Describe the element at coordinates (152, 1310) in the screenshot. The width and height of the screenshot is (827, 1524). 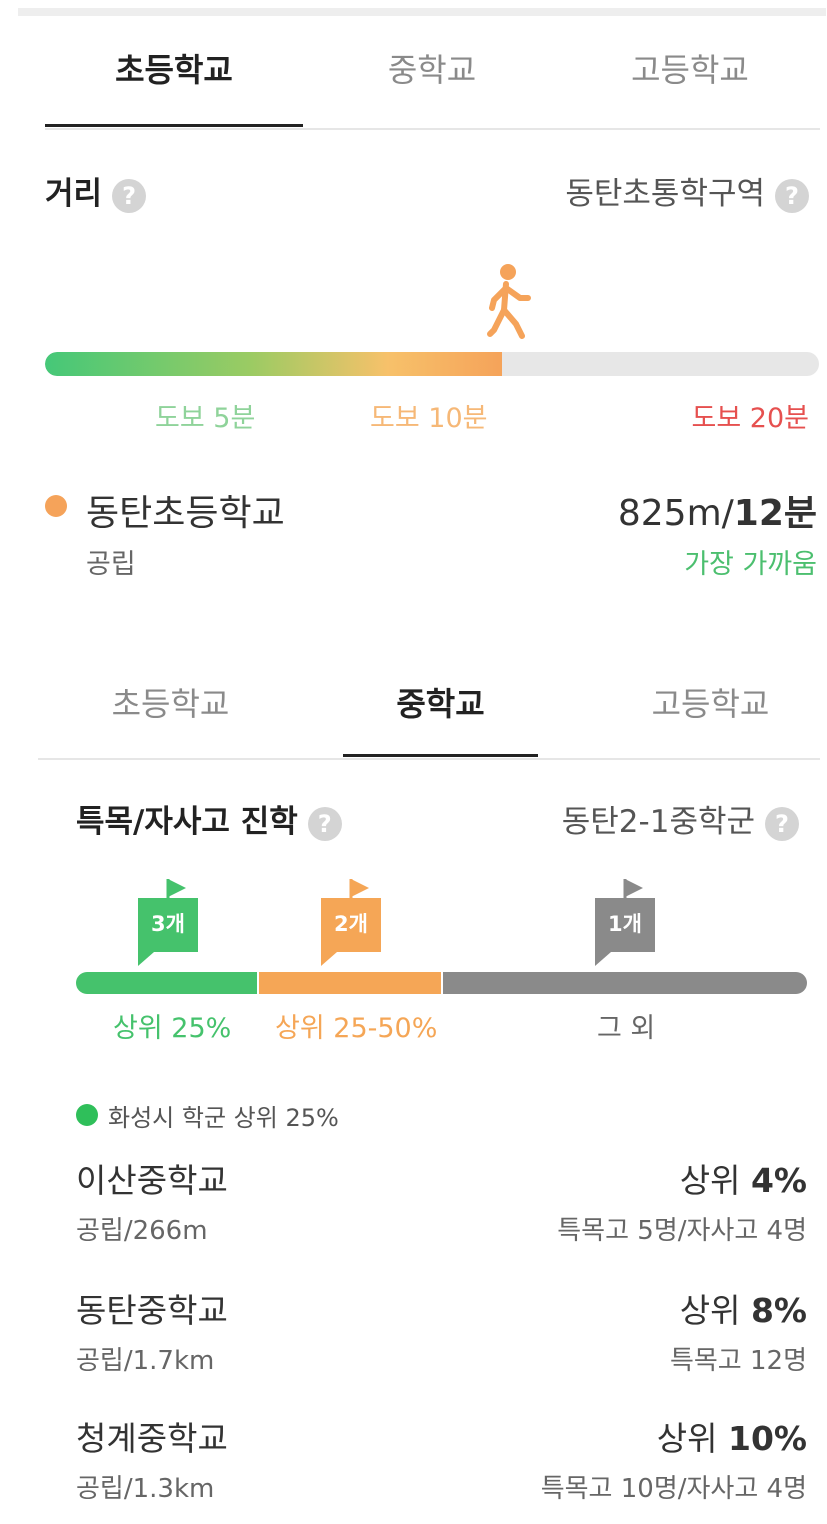
I see `school-name: 동탄중학교` at that location.